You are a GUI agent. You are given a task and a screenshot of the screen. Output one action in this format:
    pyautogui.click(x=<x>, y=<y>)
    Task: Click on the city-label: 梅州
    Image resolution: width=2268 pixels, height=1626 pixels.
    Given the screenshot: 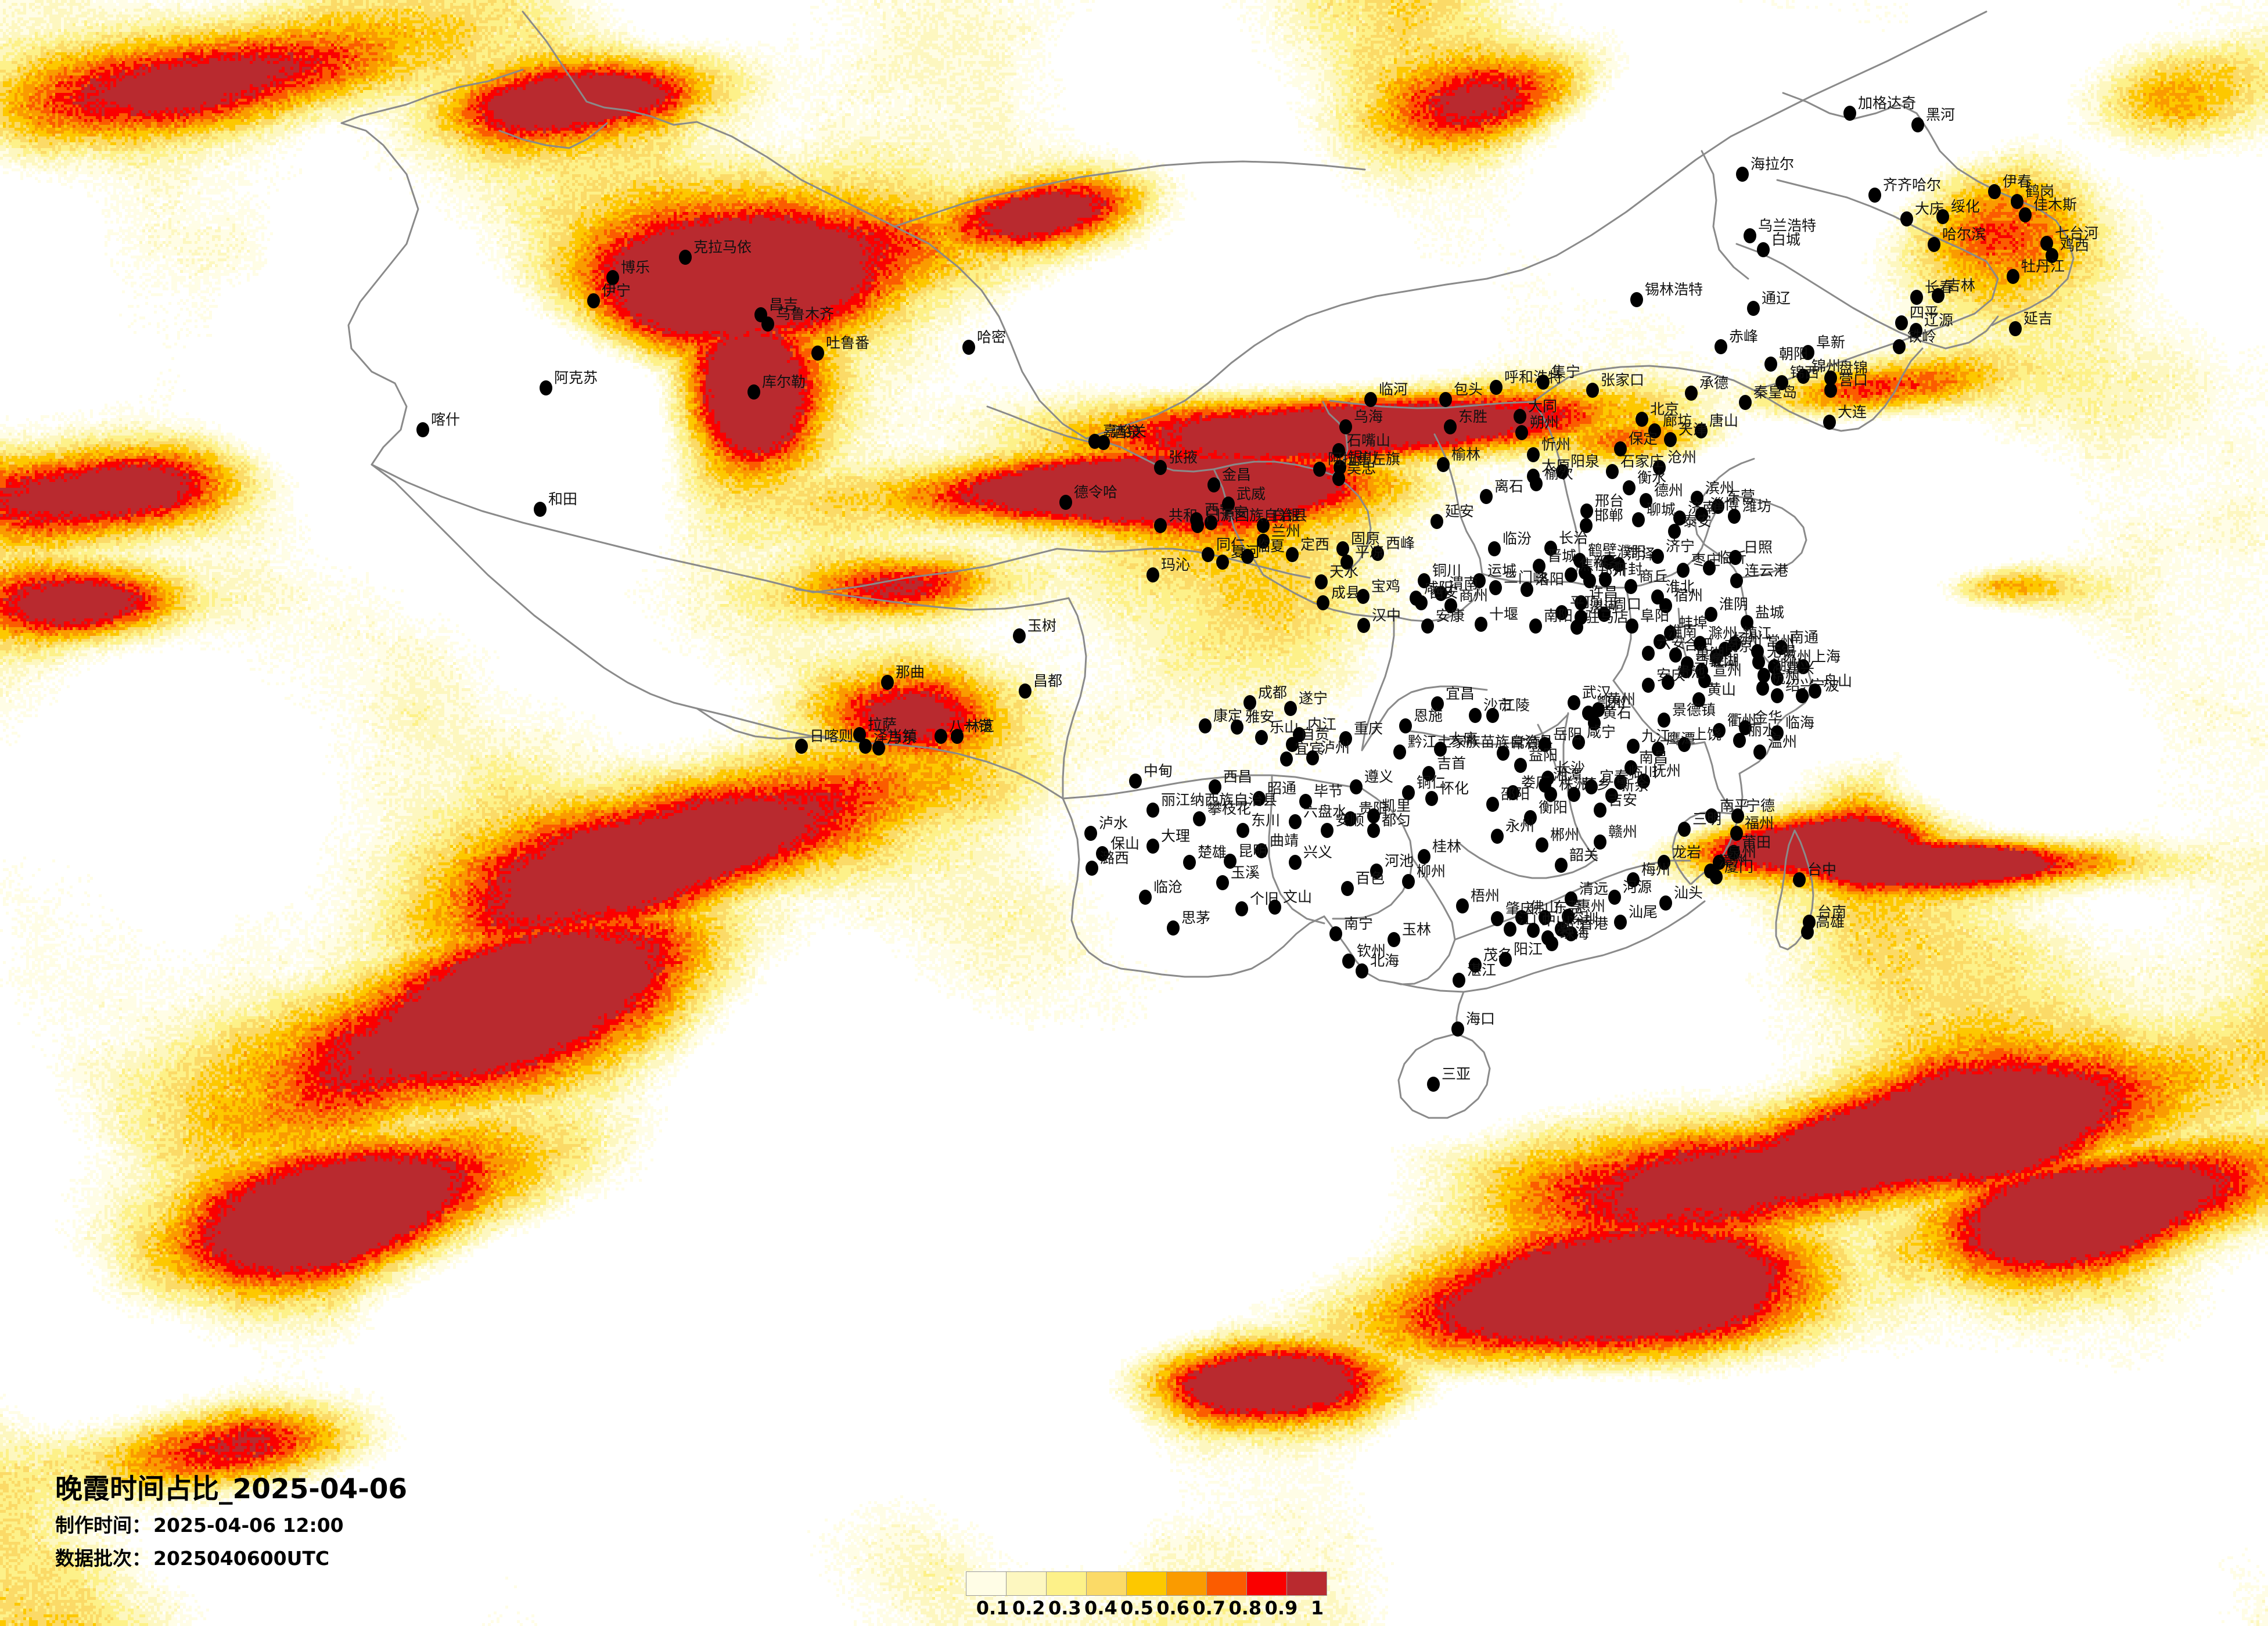 What is the action you would take?
    pyautogui.click(x=1656, y=869)
    